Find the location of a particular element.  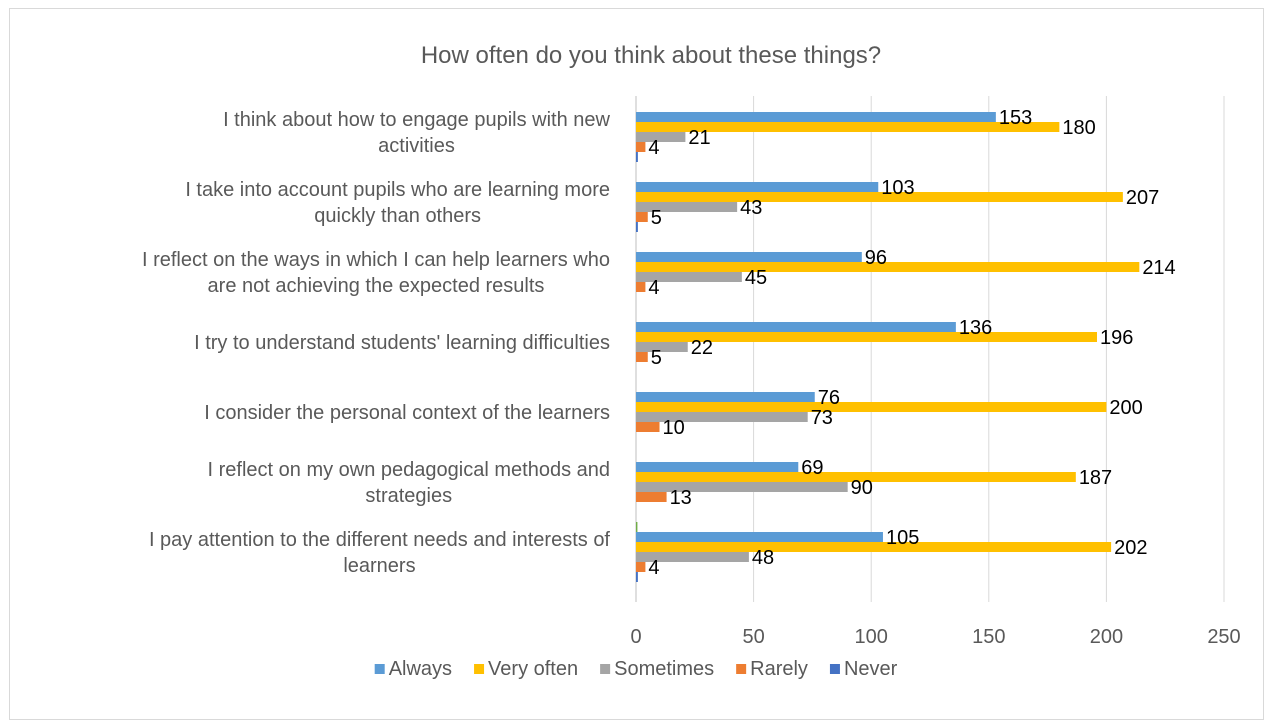

x-tick-label: 250 is located at coordinates (1223, 637).